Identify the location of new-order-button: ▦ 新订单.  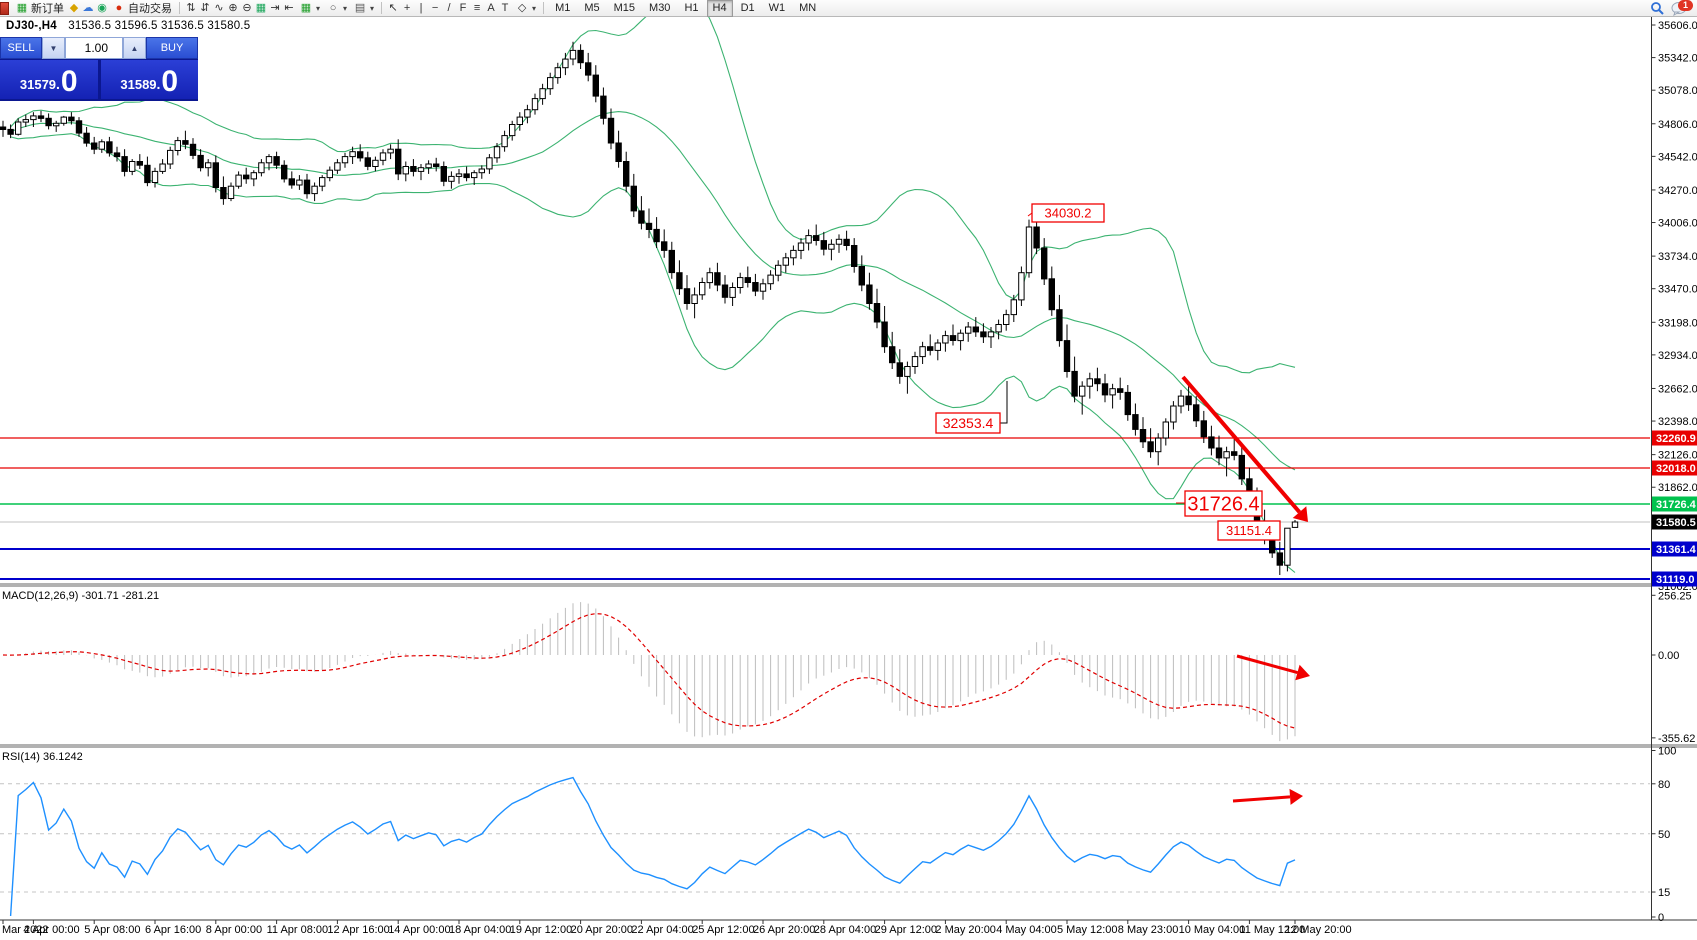
(39, 8).